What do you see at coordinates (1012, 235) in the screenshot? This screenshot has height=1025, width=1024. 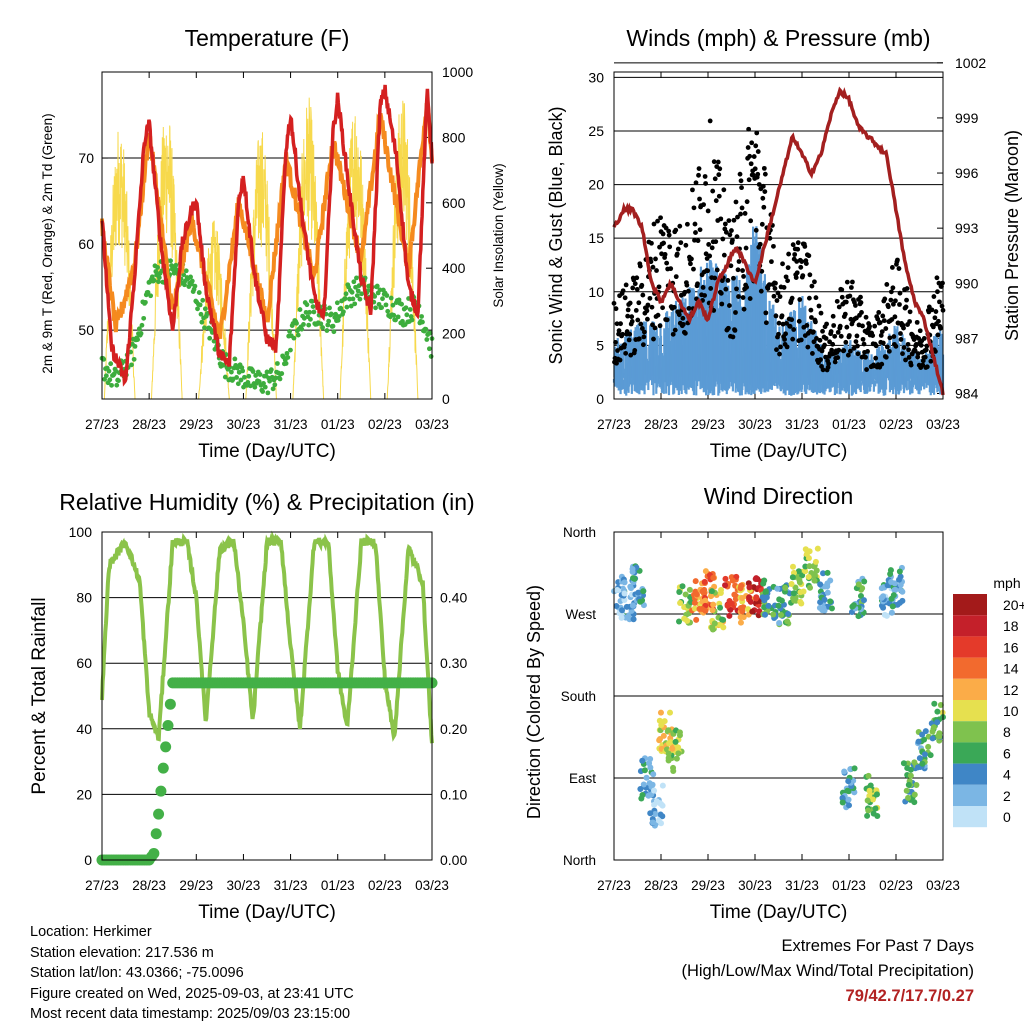 I see `panel2-y2-axis-label: Station Pressure (Maroon)` at bounding box center [1012, 235].